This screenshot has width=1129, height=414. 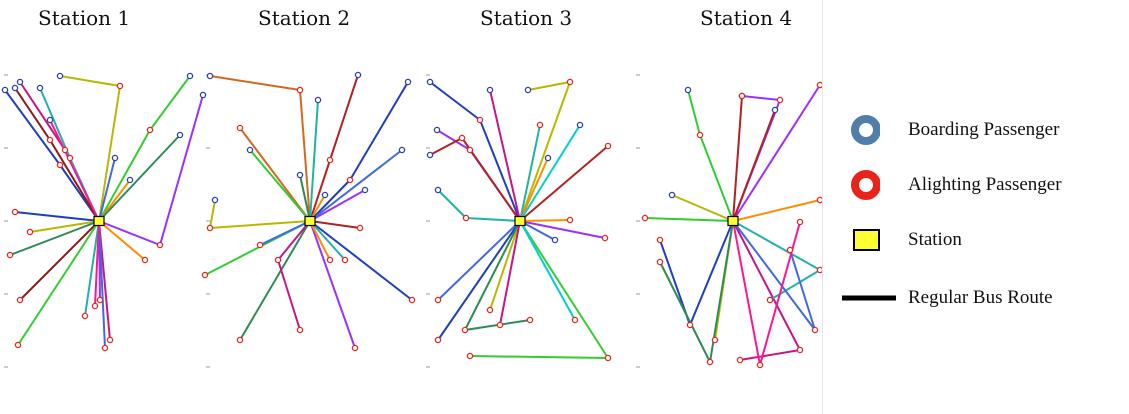 I want to click on station-1-panel, so click(x=104, y=212).